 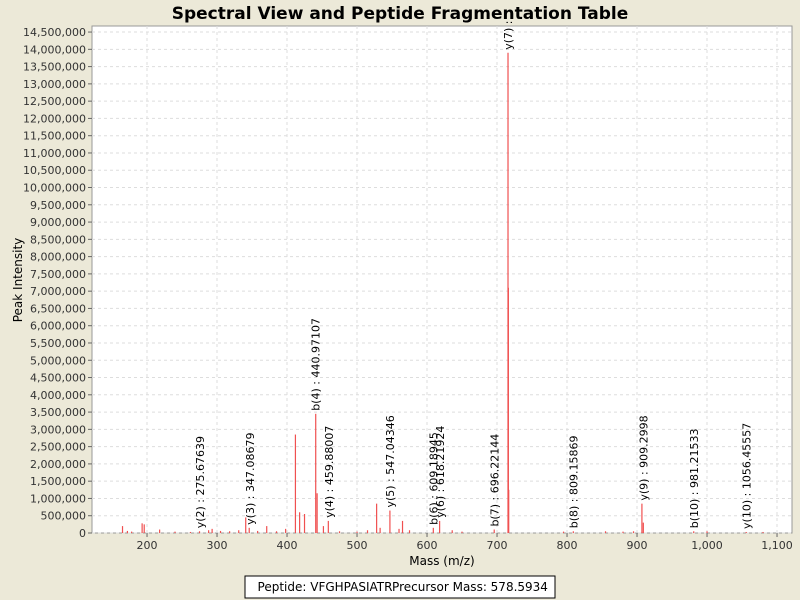 What do you see at coordinates (54, 153) in the screenshot?
I see `y-tick-label: 11,000,000` at bounding box center [54, 153].